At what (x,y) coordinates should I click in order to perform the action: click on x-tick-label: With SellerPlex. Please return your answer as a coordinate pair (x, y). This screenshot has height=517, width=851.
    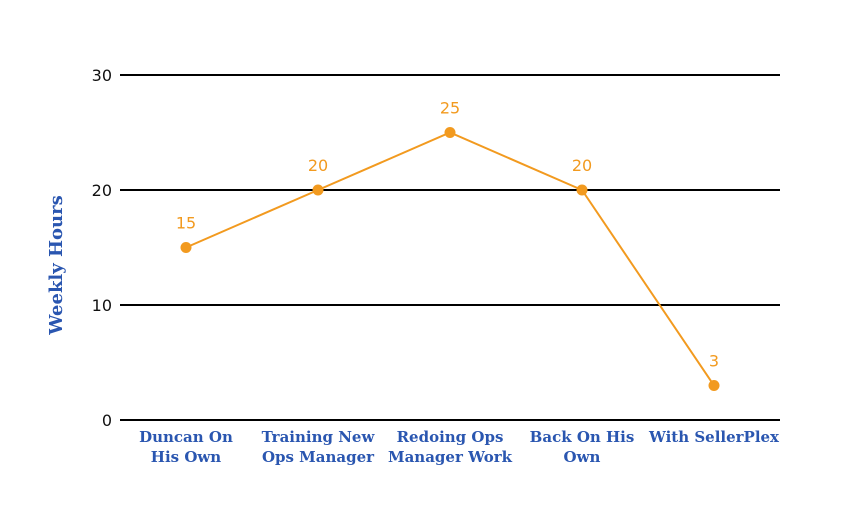
    Looking at the image, I should click on (714, 437).